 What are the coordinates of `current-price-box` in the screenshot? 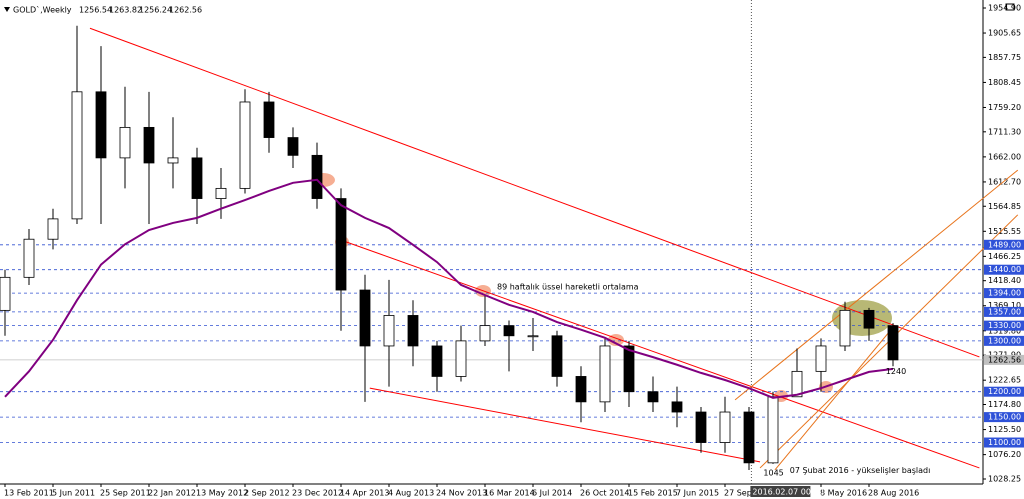 It's located at (1004, 359).